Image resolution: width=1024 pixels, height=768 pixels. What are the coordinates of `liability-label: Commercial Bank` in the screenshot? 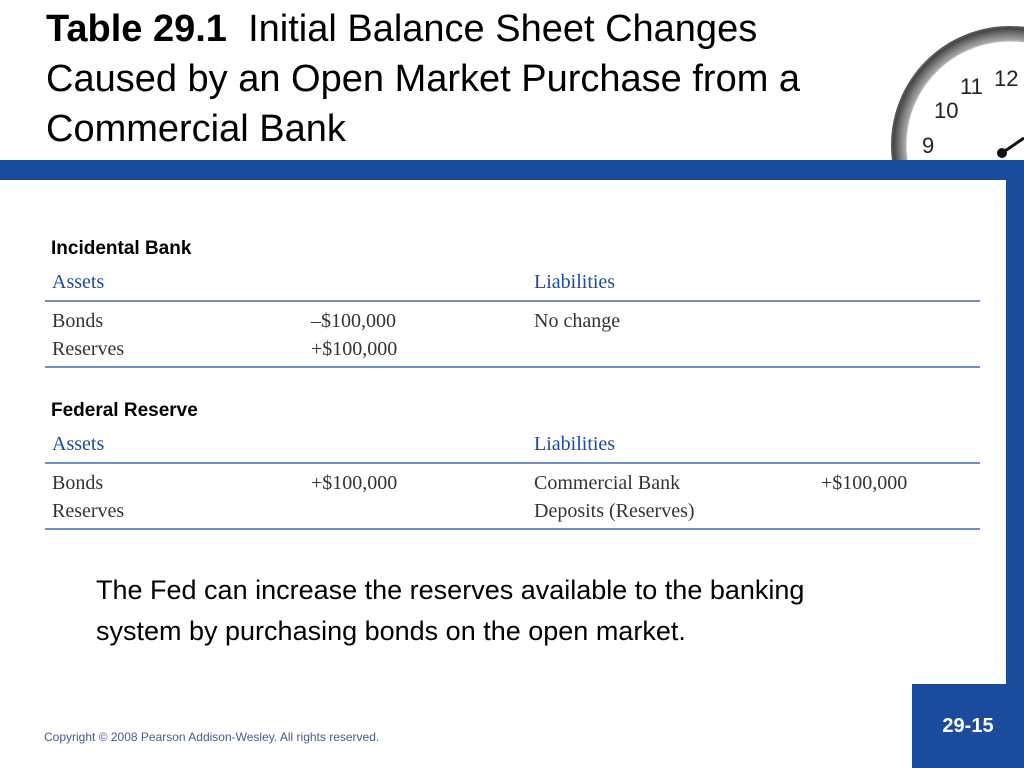 It's located at (607, 483).